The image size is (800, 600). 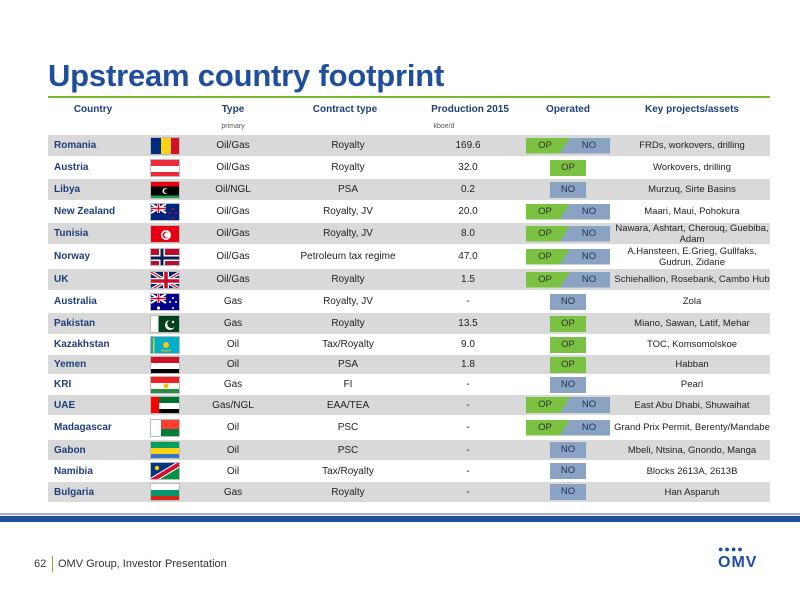 What do you see at coordinates (692, 279) in the screenshot?
I see `key-projects: Schiehallion, Rosebank, Cambo Hub` at bounding box center [692, 279].